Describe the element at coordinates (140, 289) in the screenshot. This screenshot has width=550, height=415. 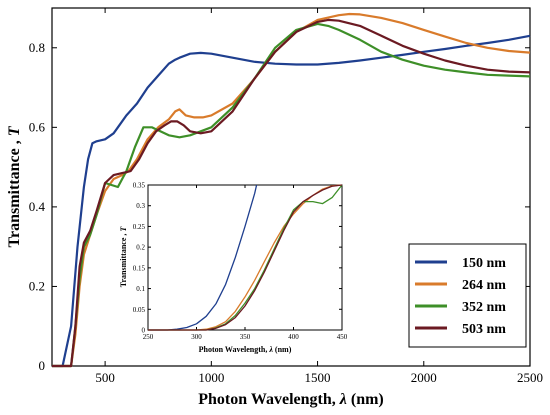
I see `y-tick-label: 0.1` at that location.